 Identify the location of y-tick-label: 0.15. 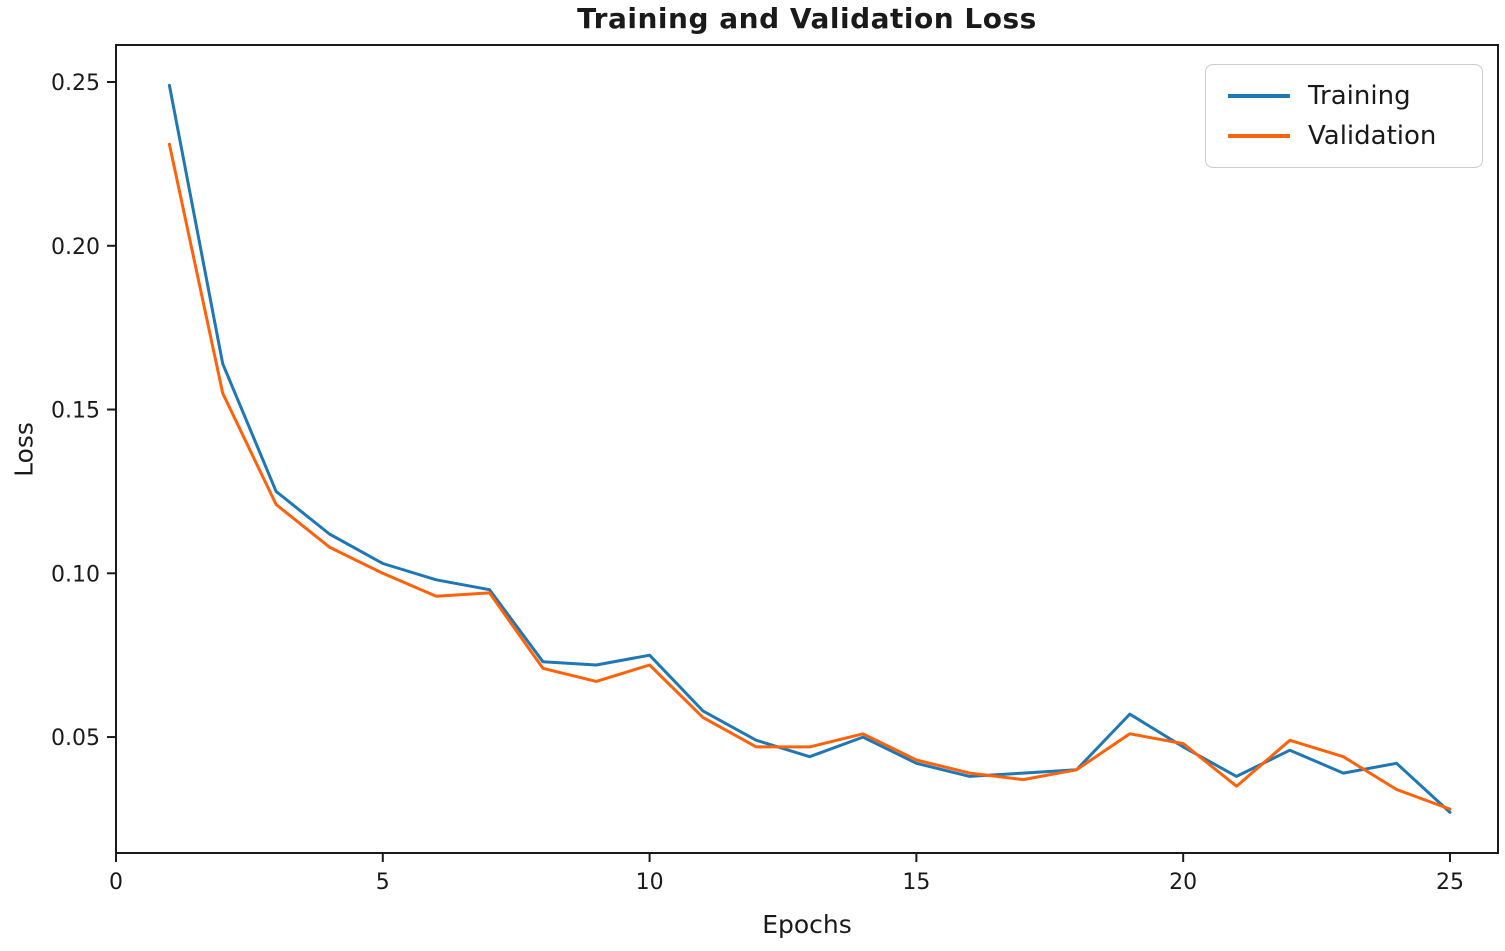
(75, 411).